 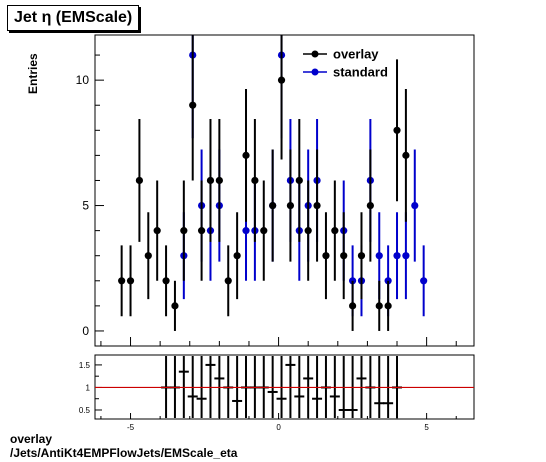 What do you see at coordinates (85, 206) in the screenshot?
I see `y-tick-label: 5` at bounding box center [85, 206].